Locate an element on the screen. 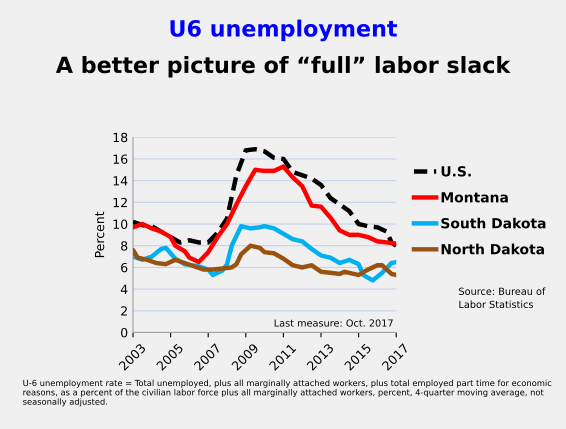 Image resolution: width=566 pixels, height=429 pixels. y-tick-label: 12 is located at coordinates (120, 203).